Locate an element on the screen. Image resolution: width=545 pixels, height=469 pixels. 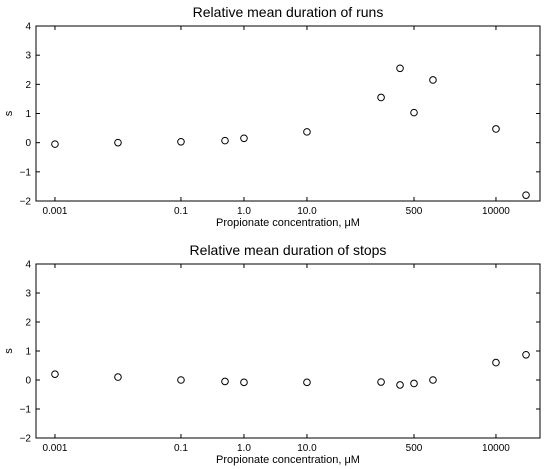
chart-title-runs: Relative mean duration of runs is located at coordinates (288, 12).